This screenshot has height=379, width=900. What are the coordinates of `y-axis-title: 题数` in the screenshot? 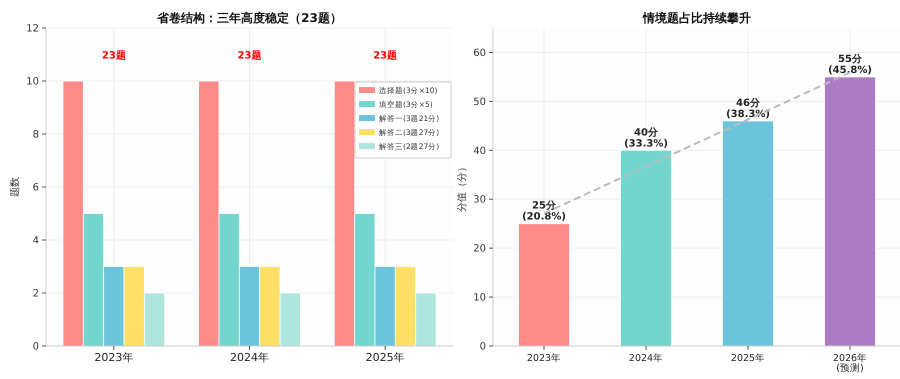 It's located at (15, 187).